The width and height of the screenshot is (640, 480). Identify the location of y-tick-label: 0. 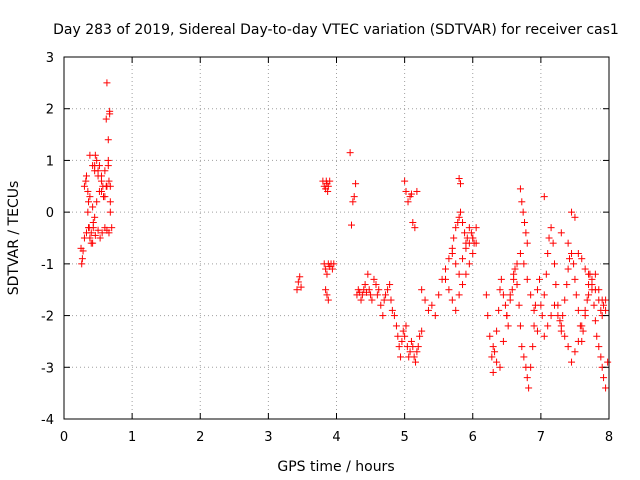
(50, 213).